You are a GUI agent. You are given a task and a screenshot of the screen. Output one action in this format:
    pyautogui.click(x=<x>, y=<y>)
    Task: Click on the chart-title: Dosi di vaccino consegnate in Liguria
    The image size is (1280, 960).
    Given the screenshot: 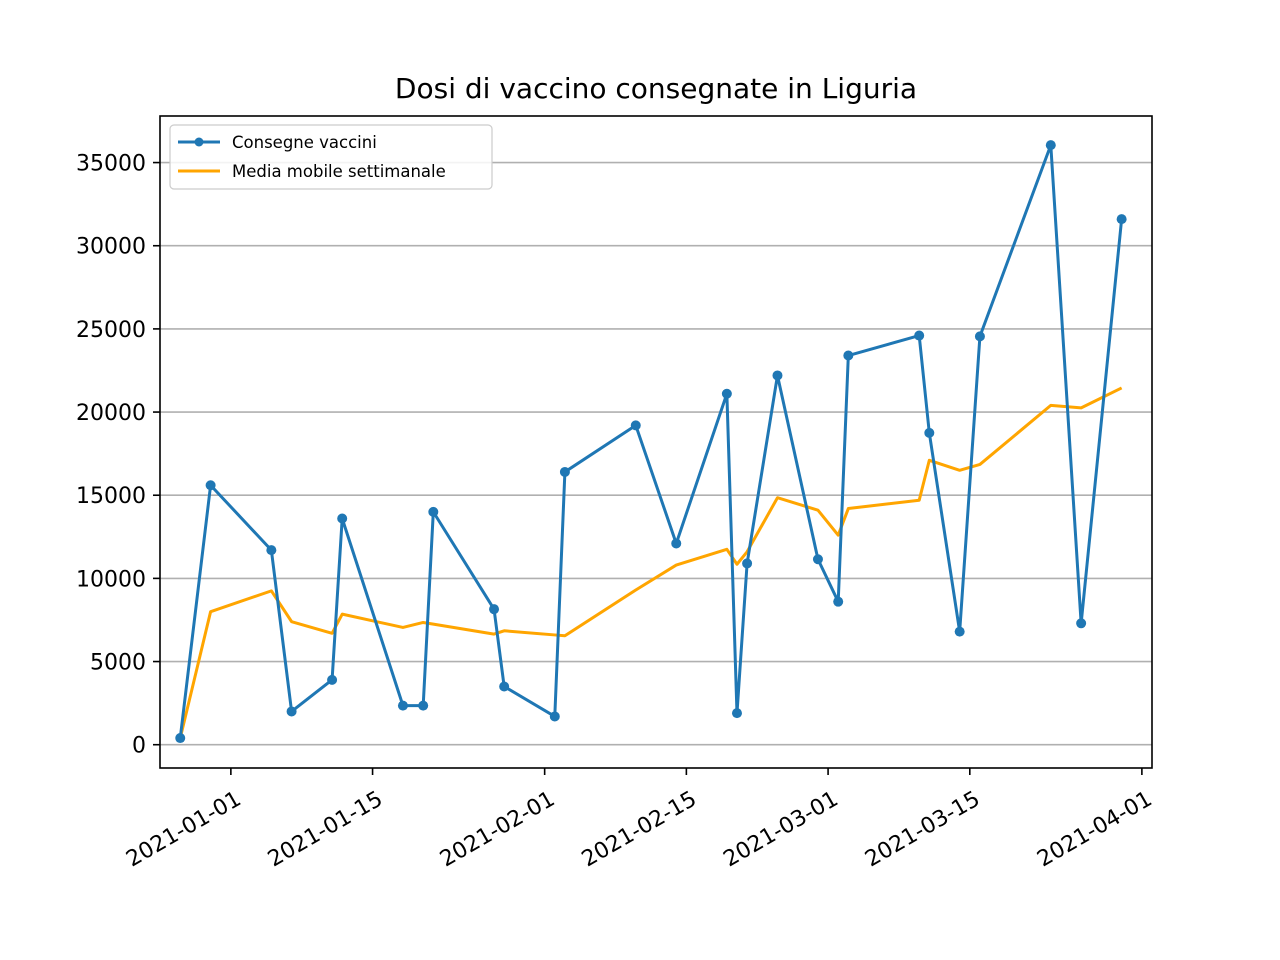 What is the action you would take?
    pyautogui.click(x=656, y=88)
    